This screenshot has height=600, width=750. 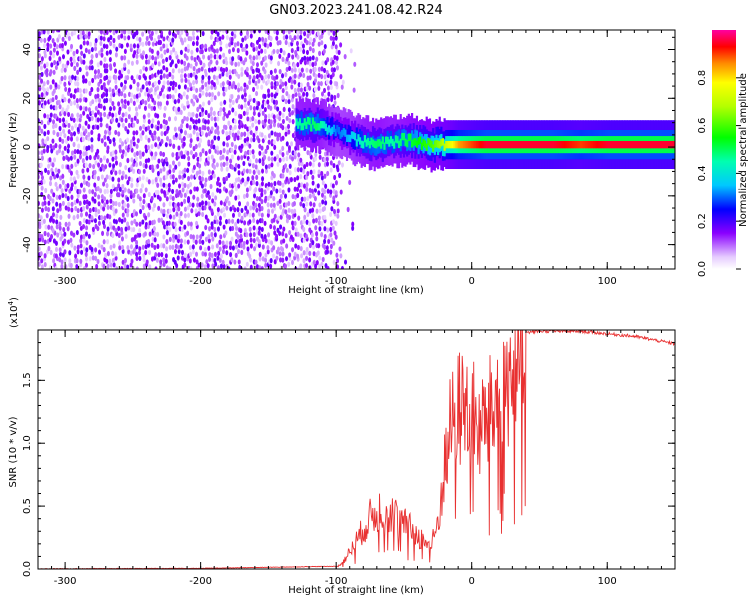 I want to click on snr-y-tick-label: 1.5, so click(x=27, y=380).